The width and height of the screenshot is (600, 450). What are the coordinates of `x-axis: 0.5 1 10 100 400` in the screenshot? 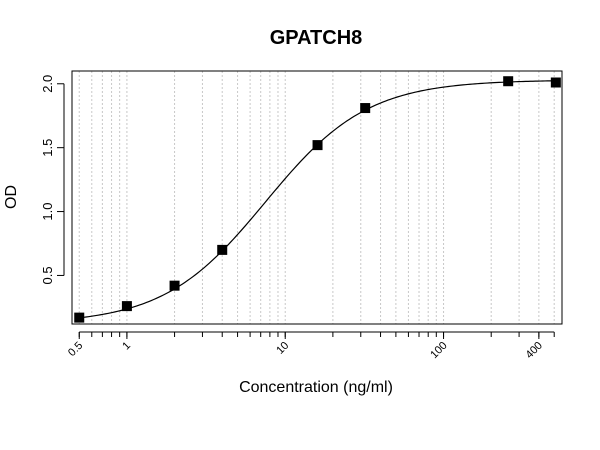 It's located at (310, 346).